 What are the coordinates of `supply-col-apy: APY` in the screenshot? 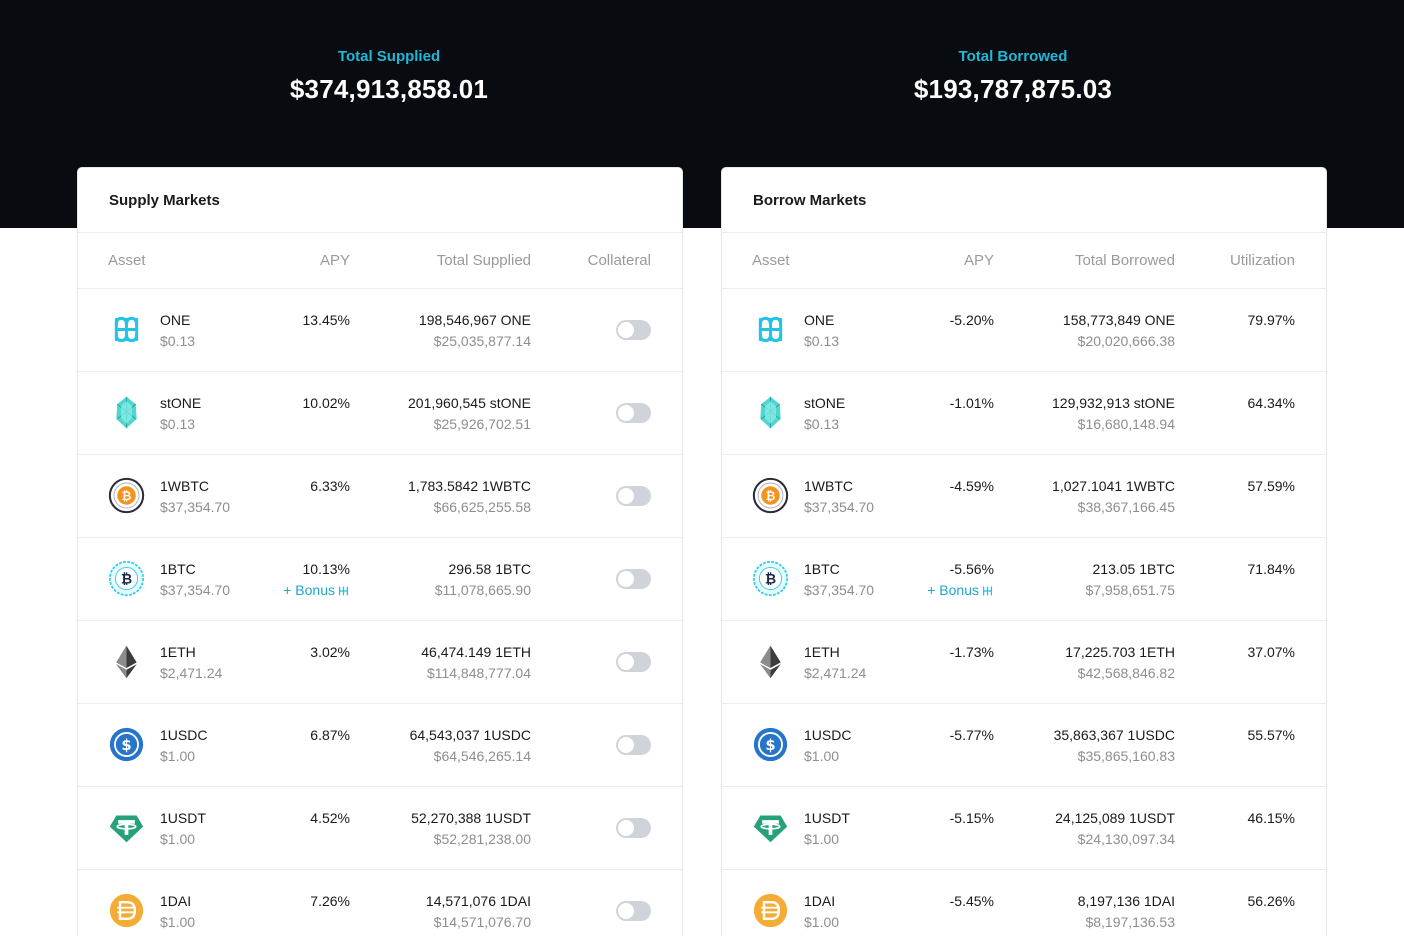 It's located at (334, 260).